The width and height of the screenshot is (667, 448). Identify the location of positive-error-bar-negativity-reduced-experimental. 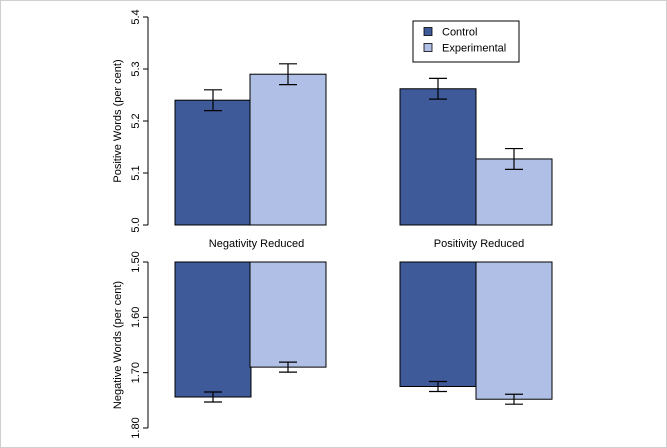
(288, 74).